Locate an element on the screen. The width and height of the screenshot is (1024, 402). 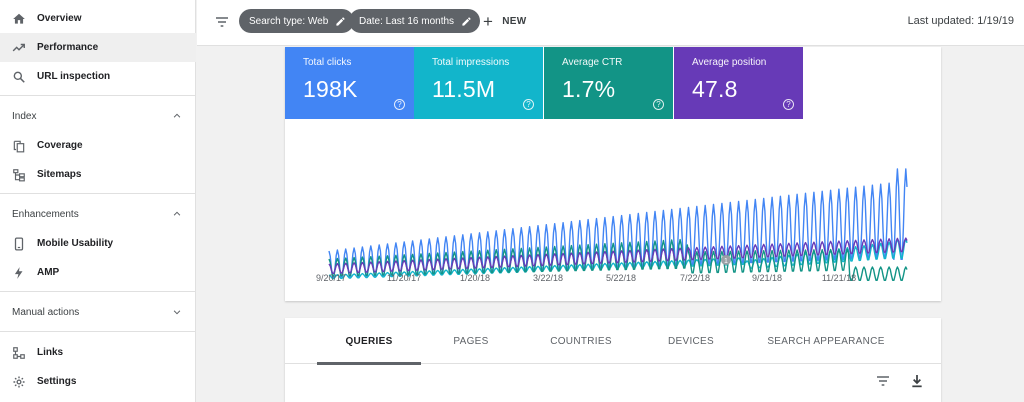
new-filter-button: + NEW is located at coordinates (504, 21).